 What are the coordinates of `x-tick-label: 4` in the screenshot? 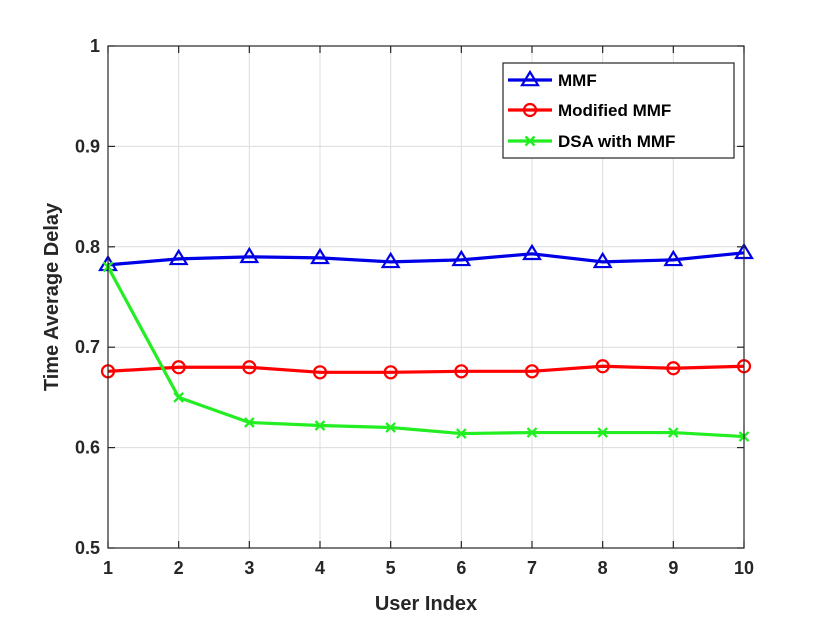 It's located at (320, 568).